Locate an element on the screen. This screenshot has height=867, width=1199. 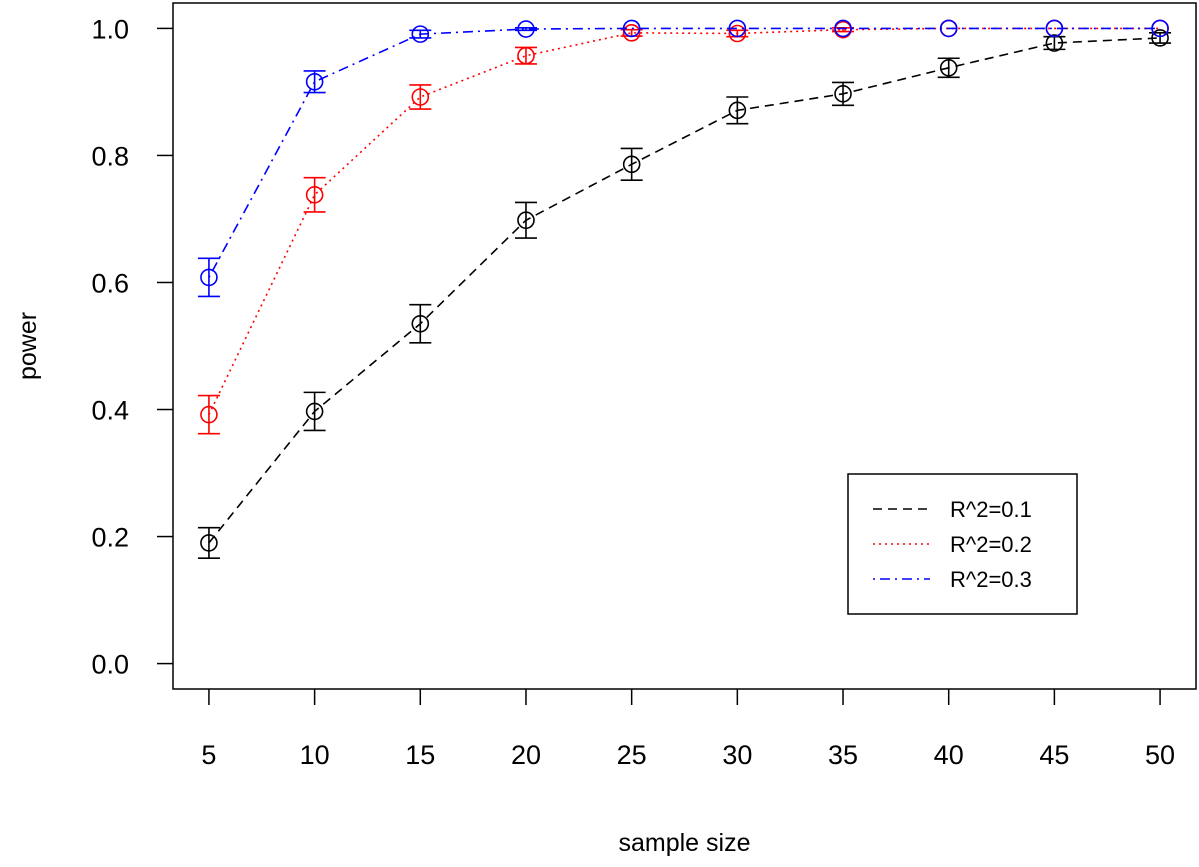
x-tick-label: 20 is located at coordinates (526, 755).